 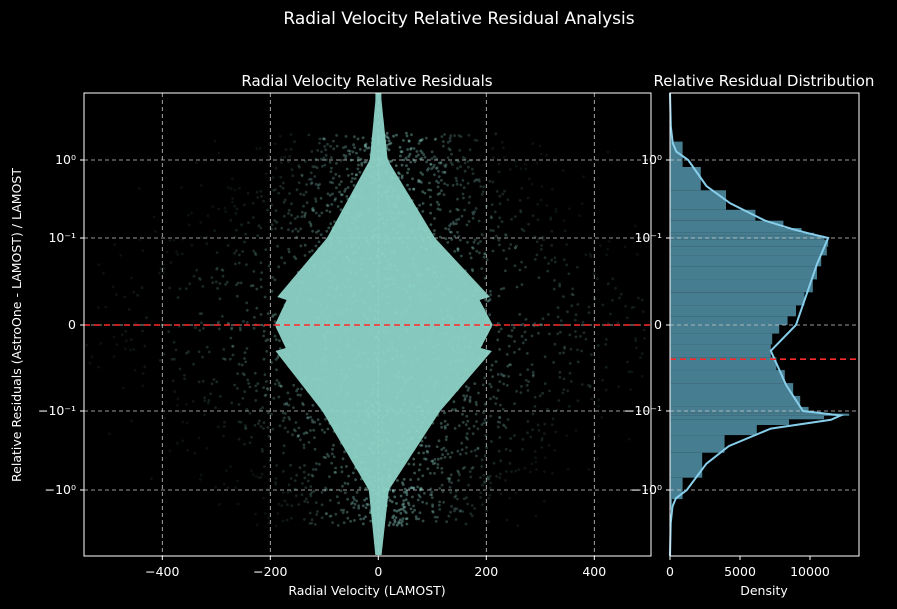 What do you see at coordinates (643, 410) in the screenshot?
I see `histogram-y-tick-label: −10⁻¹` at bounding box center [643, 410].